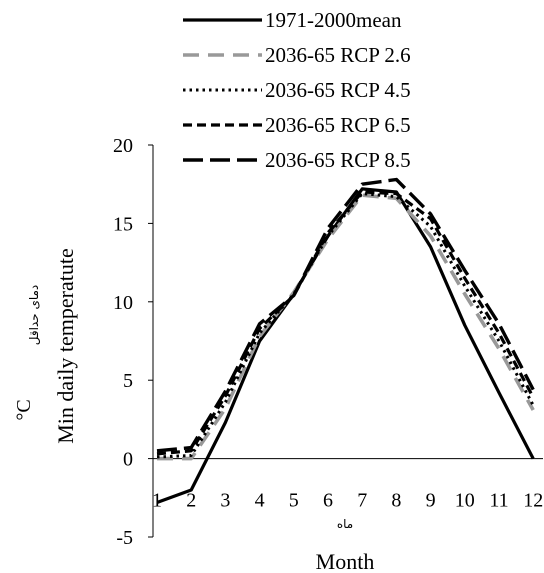 This screenshot has width=544, height=573. I want to click on x-tick-label: 2, so click(191, 501).